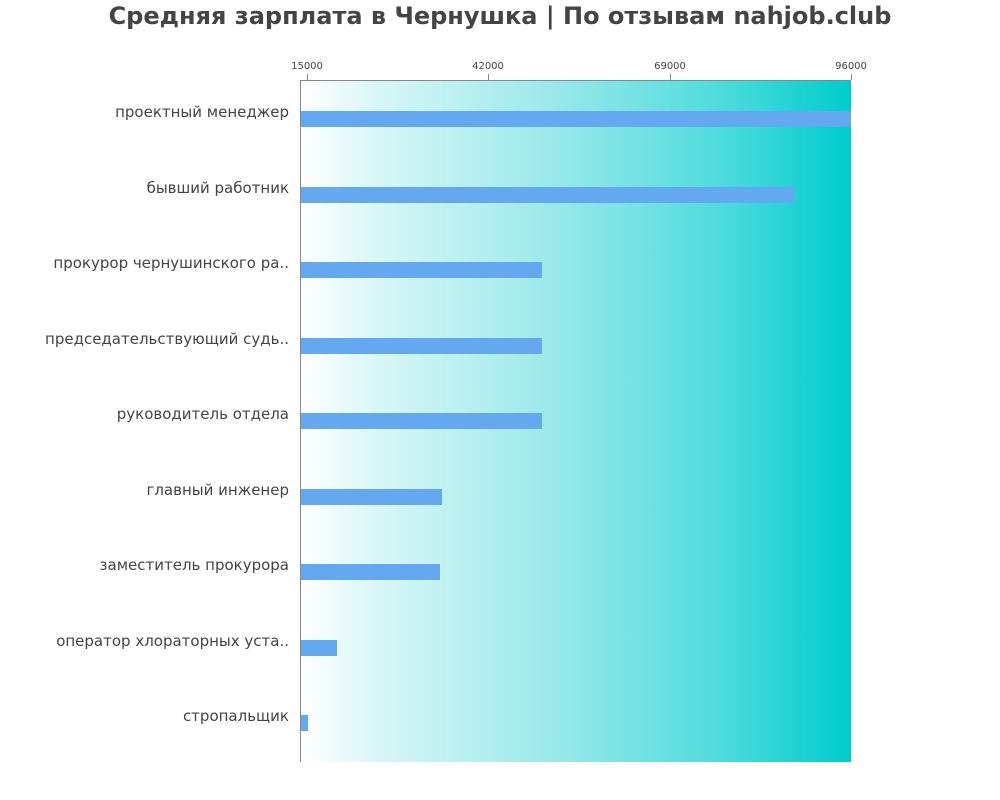 This screenshot has height=800, width=1000. I want to click on category-label: заместитель прокурора, so click(194, 565).